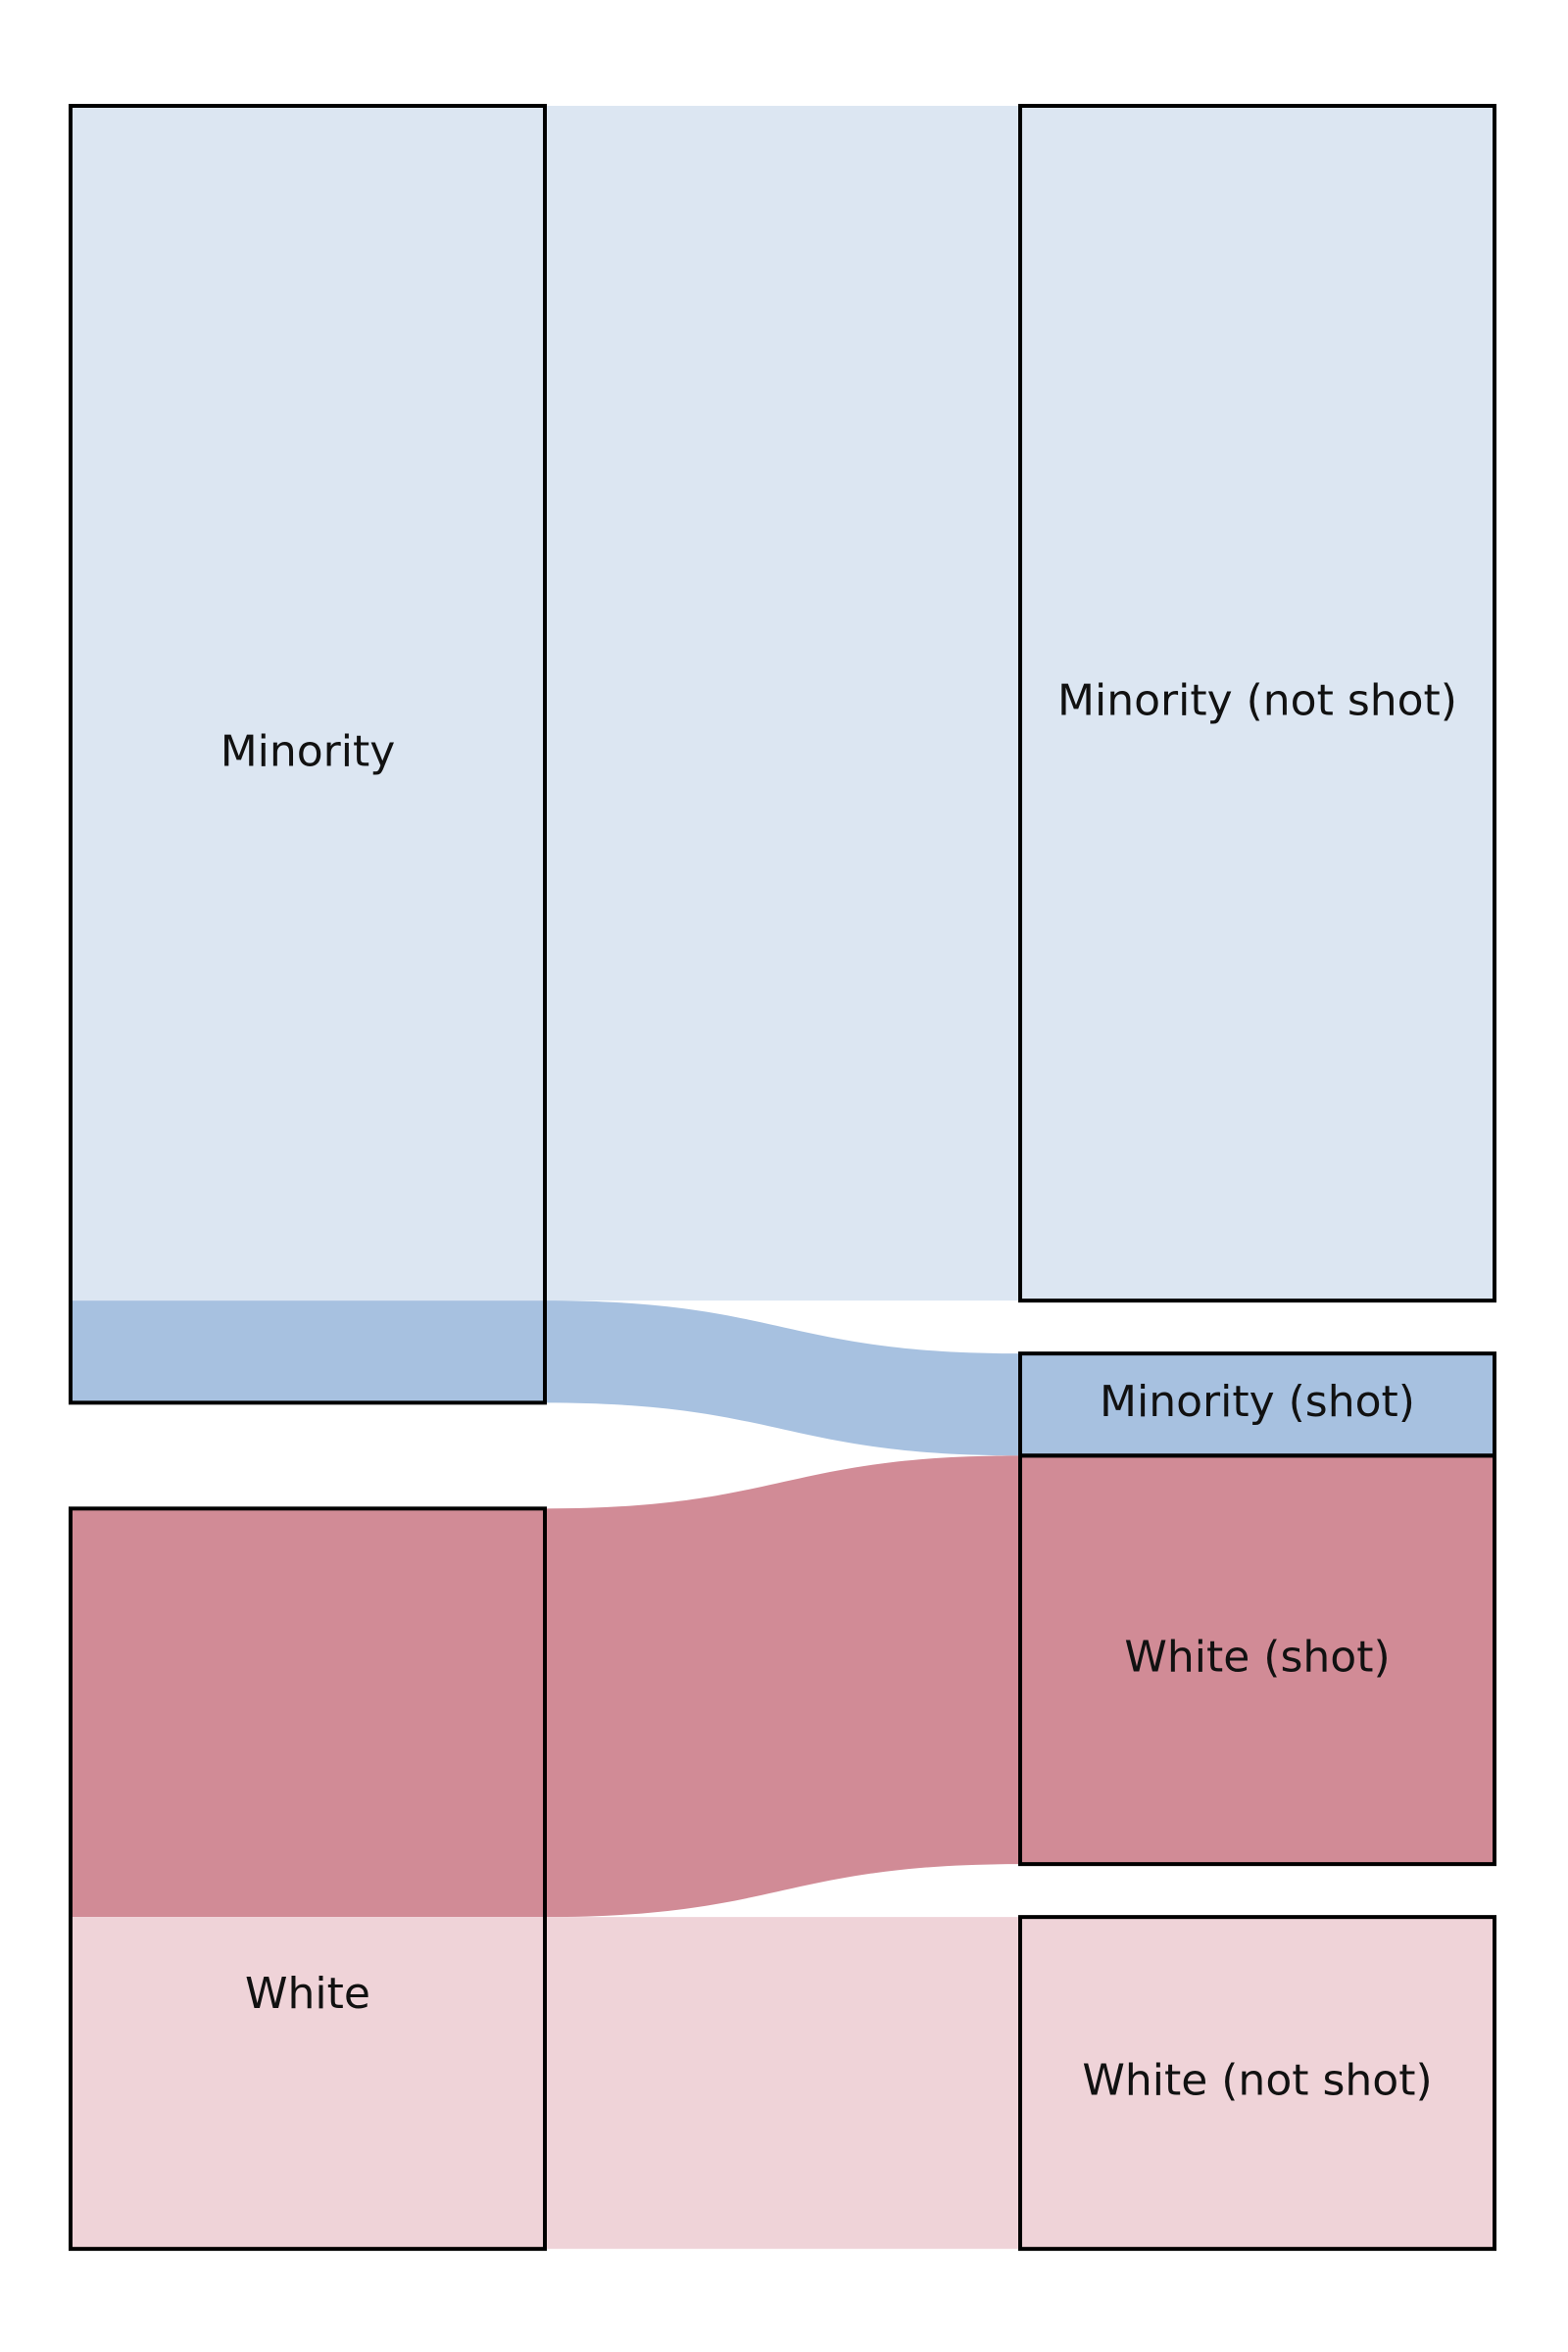 The width and height of the screenshot is (1568, 2352). What do you see at coordinates (307, 1994) in the screenshot?
I see `node-label-white: White` at bounding box center [307, 1994].